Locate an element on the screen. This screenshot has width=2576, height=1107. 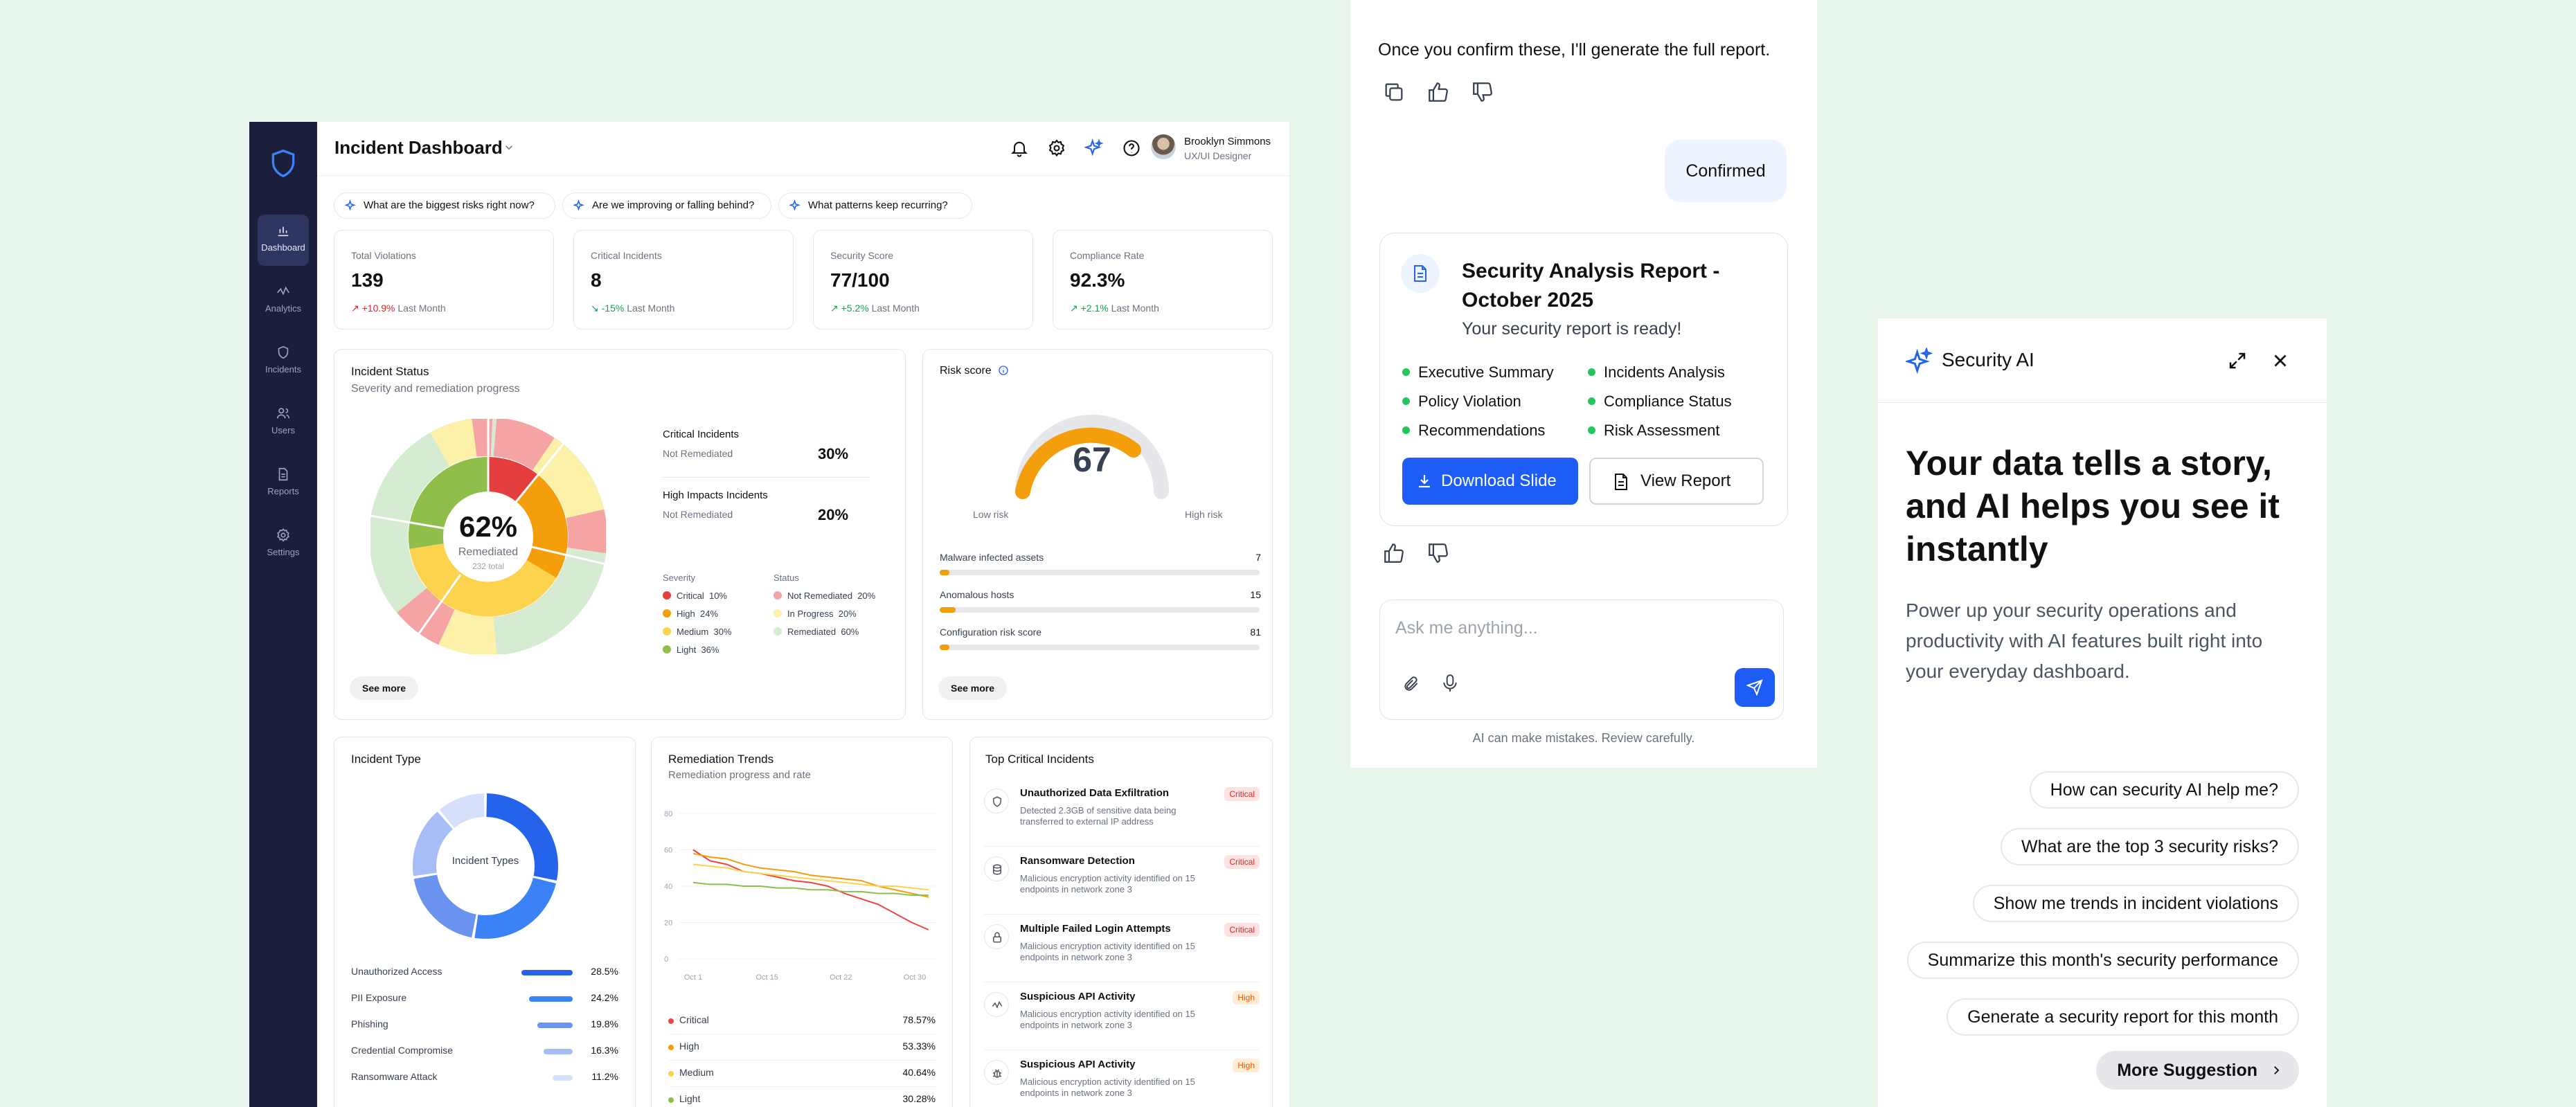
stat-delta-value: +5.2% is located at coordinates (855, 308).